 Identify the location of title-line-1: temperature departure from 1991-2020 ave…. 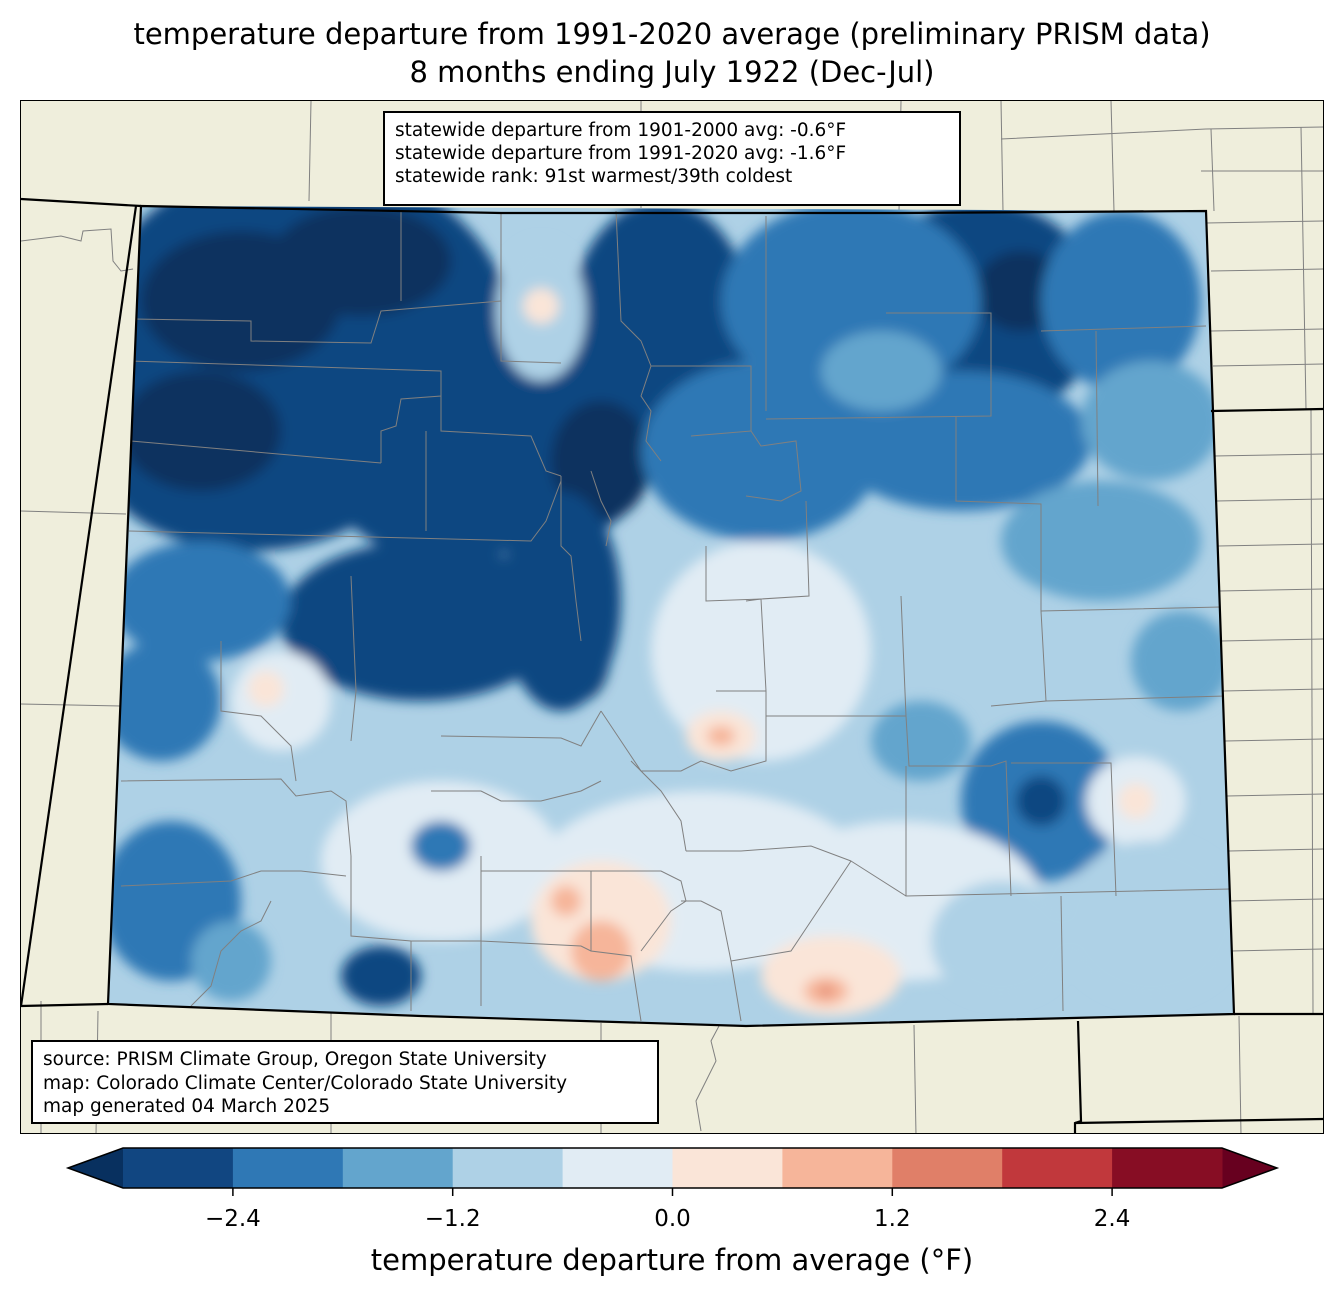
(672, 34).